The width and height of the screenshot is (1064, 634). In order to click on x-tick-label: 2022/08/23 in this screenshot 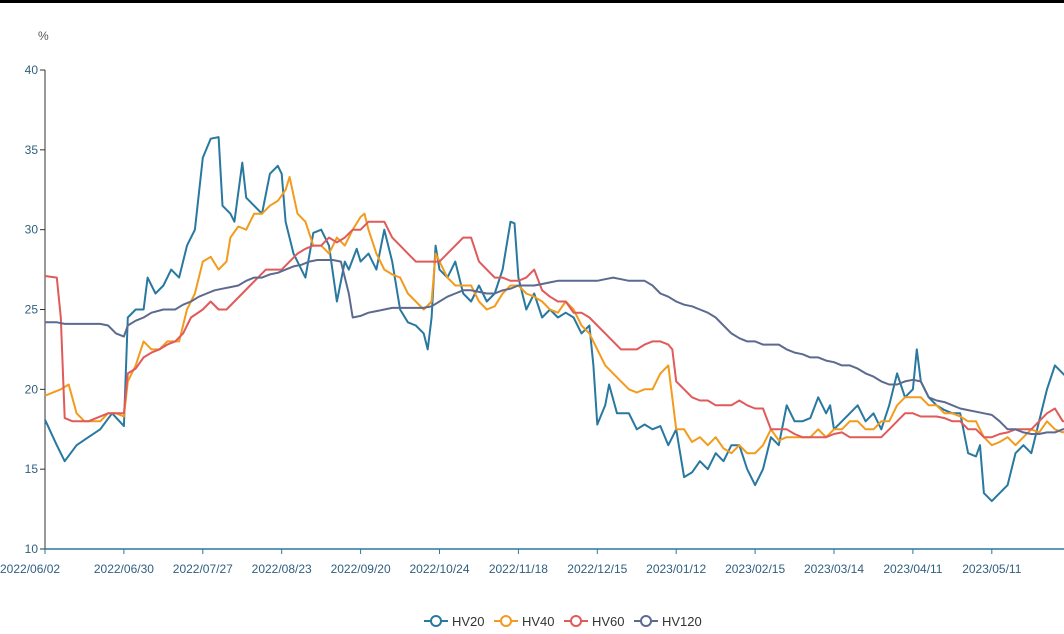, I will do `click(282, 569)`.